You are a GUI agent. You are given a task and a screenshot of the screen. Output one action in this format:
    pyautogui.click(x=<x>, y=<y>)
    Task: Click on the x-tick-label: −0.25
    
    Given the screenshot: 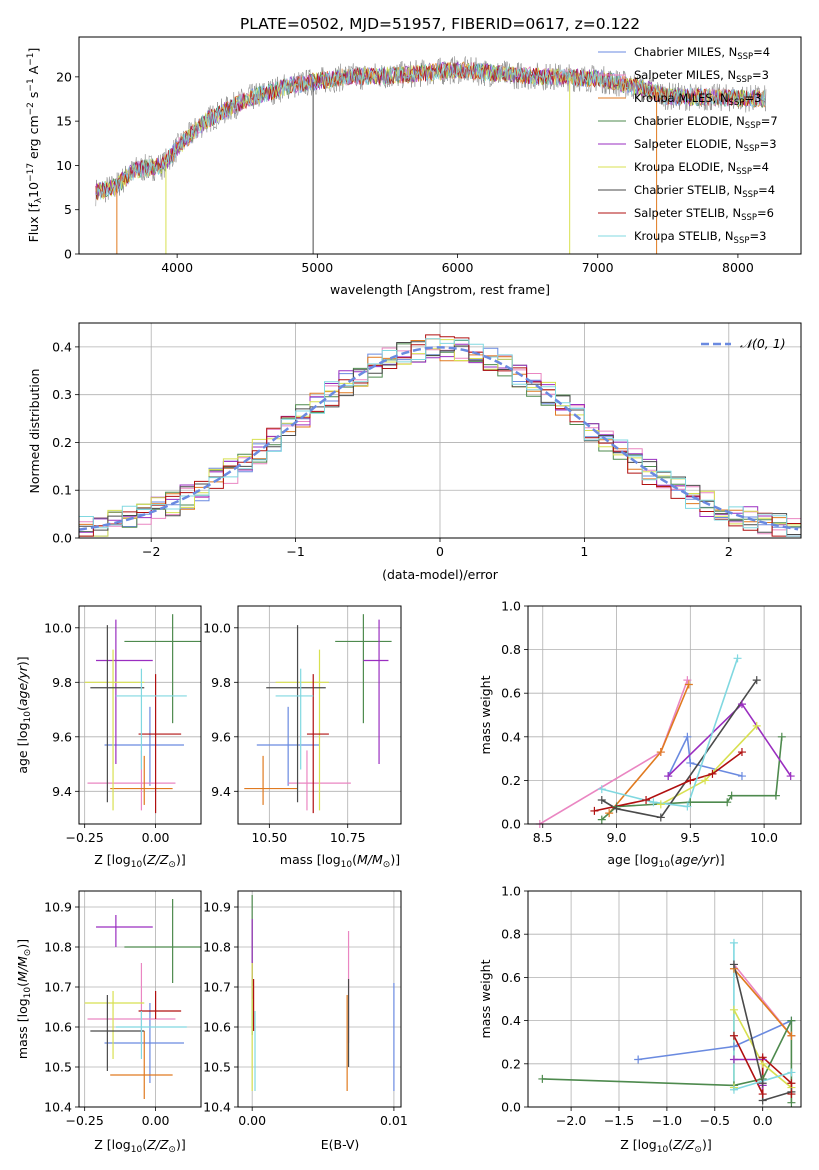 What is the action you would take?
    pyautogui.click(x=85, y=1120)
    